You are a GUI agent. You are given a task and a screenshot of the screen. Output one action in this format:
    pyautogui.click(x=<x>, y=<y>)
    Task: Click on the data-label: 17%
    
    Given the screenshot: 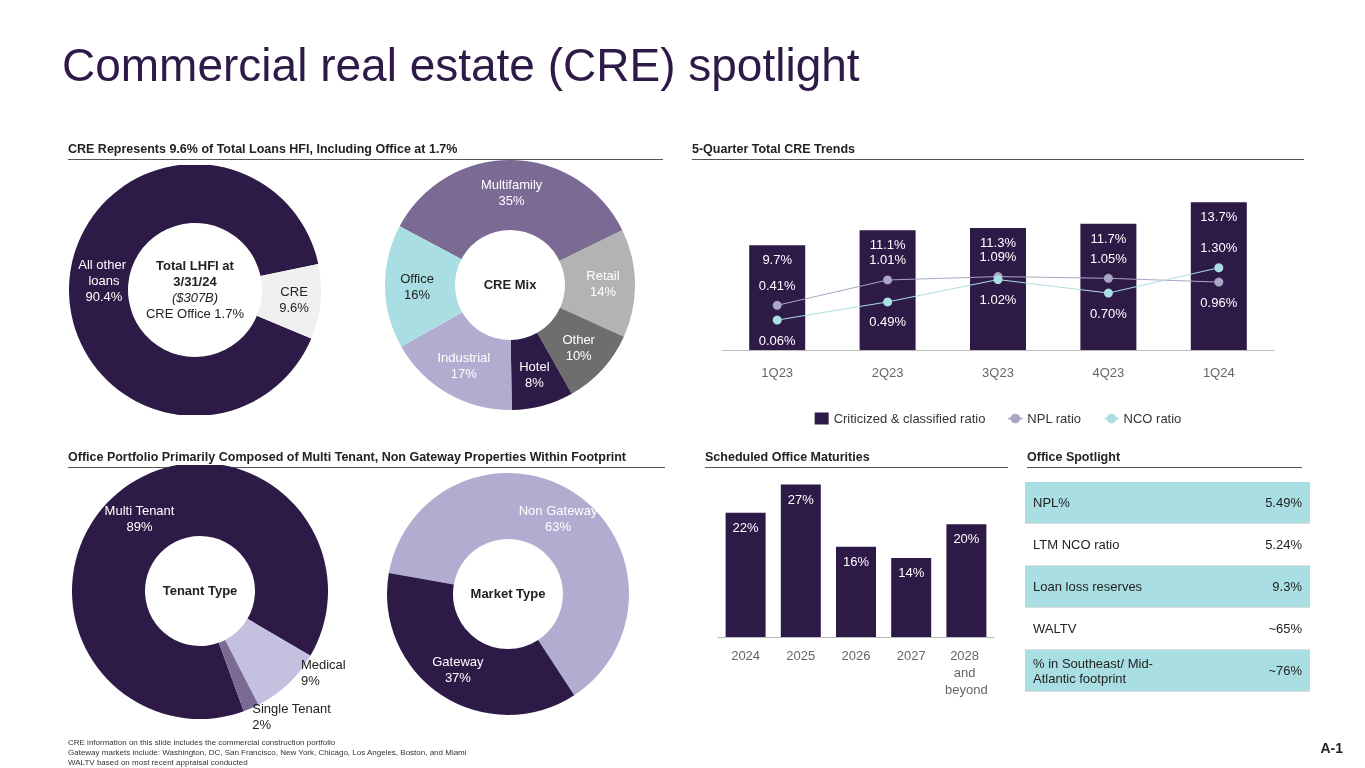 What is the action you would take?
    pyautogui.click(x=464, y=374)
    